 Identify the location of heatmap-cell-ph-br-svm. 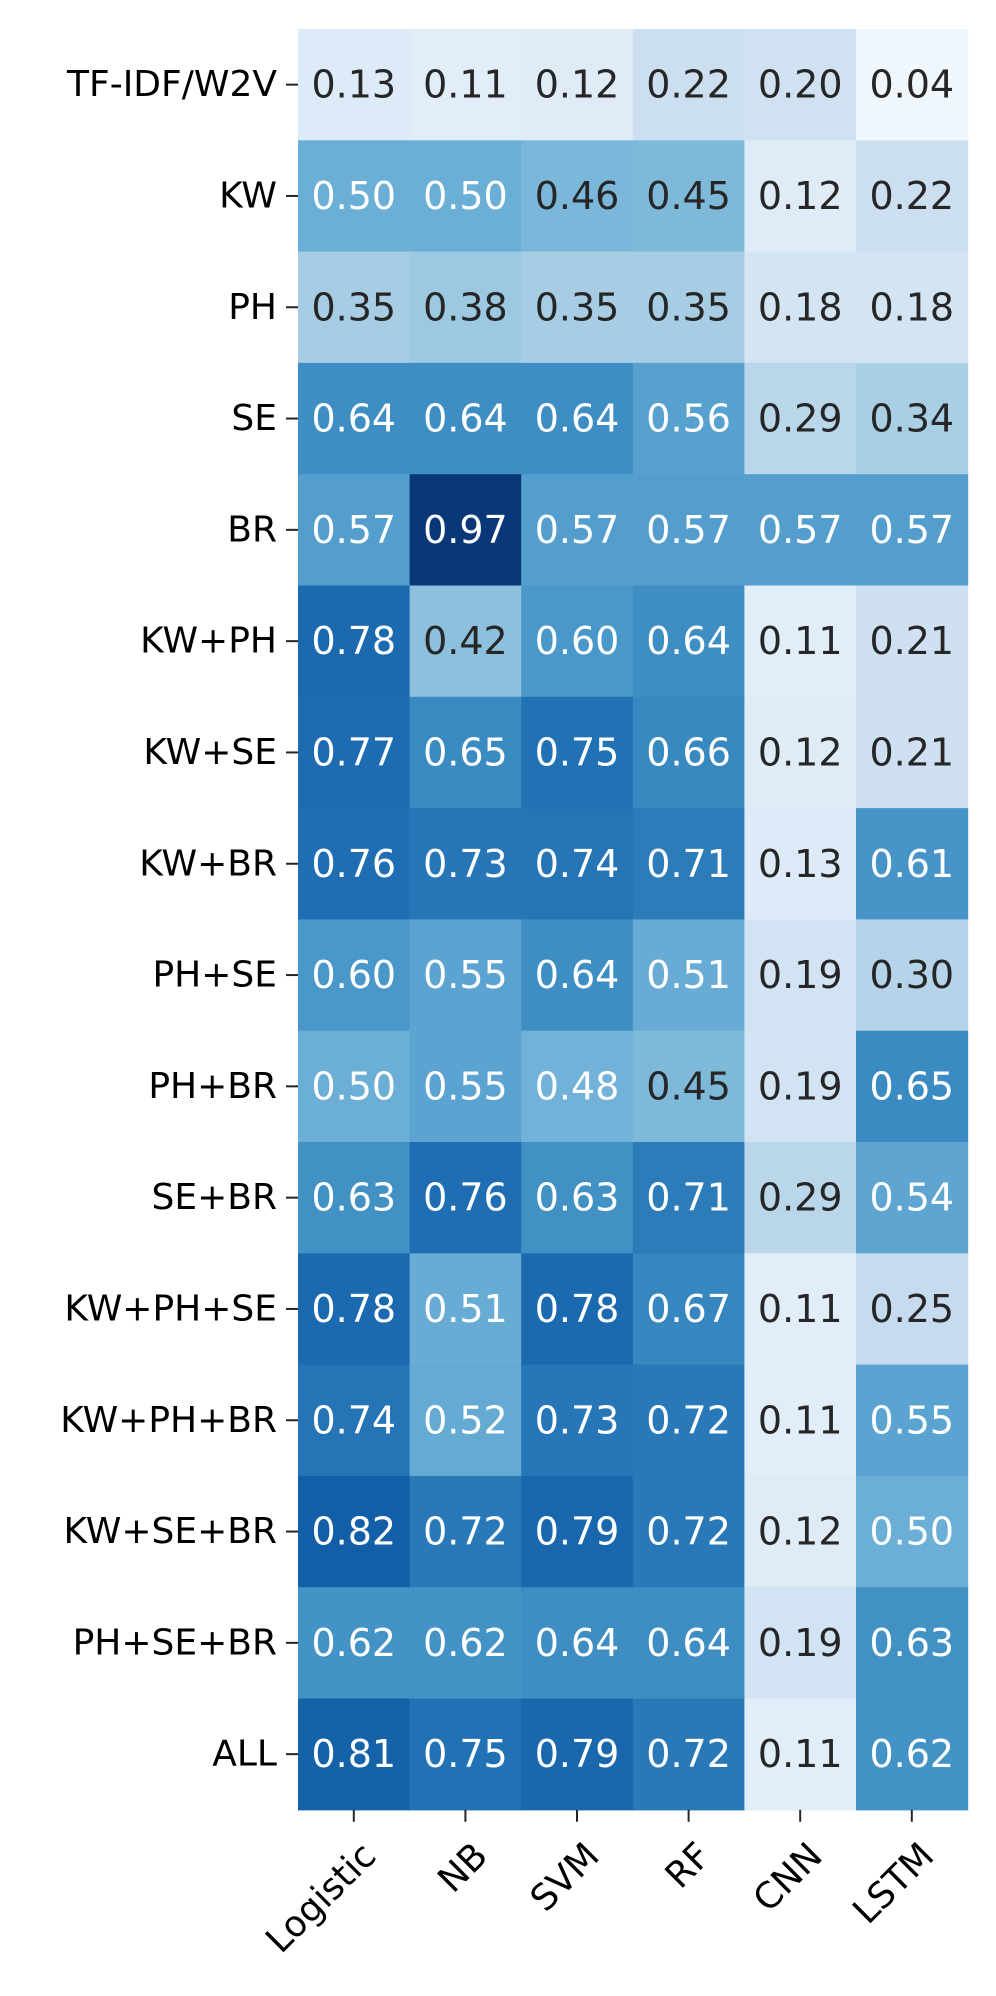
(577, 1086).